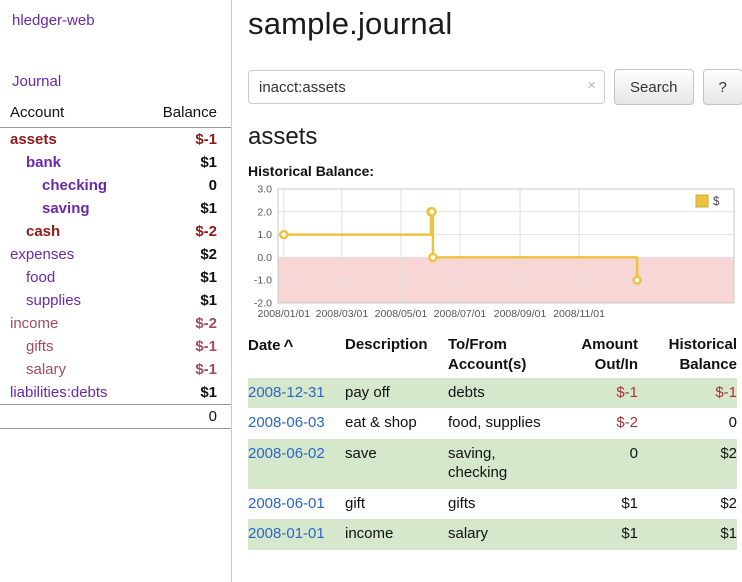  Describe the element at coordinates (115, 140) in the screenshot. I see `account-row-assets: assets $-1` at that location.